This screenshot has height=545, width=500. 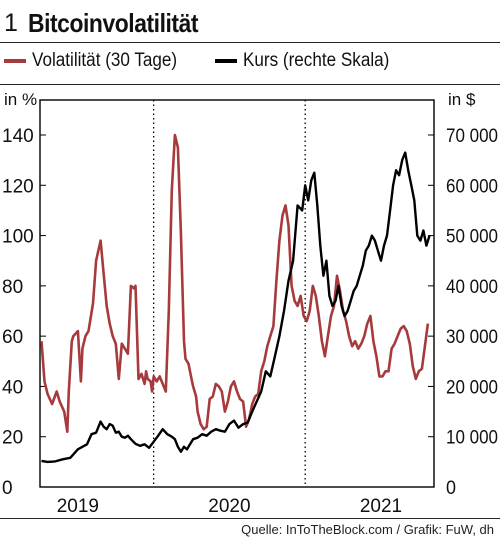 What do you see at coordinates (472, 237) in the screenshot?
I see `right-tick-label: 50 000` at bounding box center [472, 237].